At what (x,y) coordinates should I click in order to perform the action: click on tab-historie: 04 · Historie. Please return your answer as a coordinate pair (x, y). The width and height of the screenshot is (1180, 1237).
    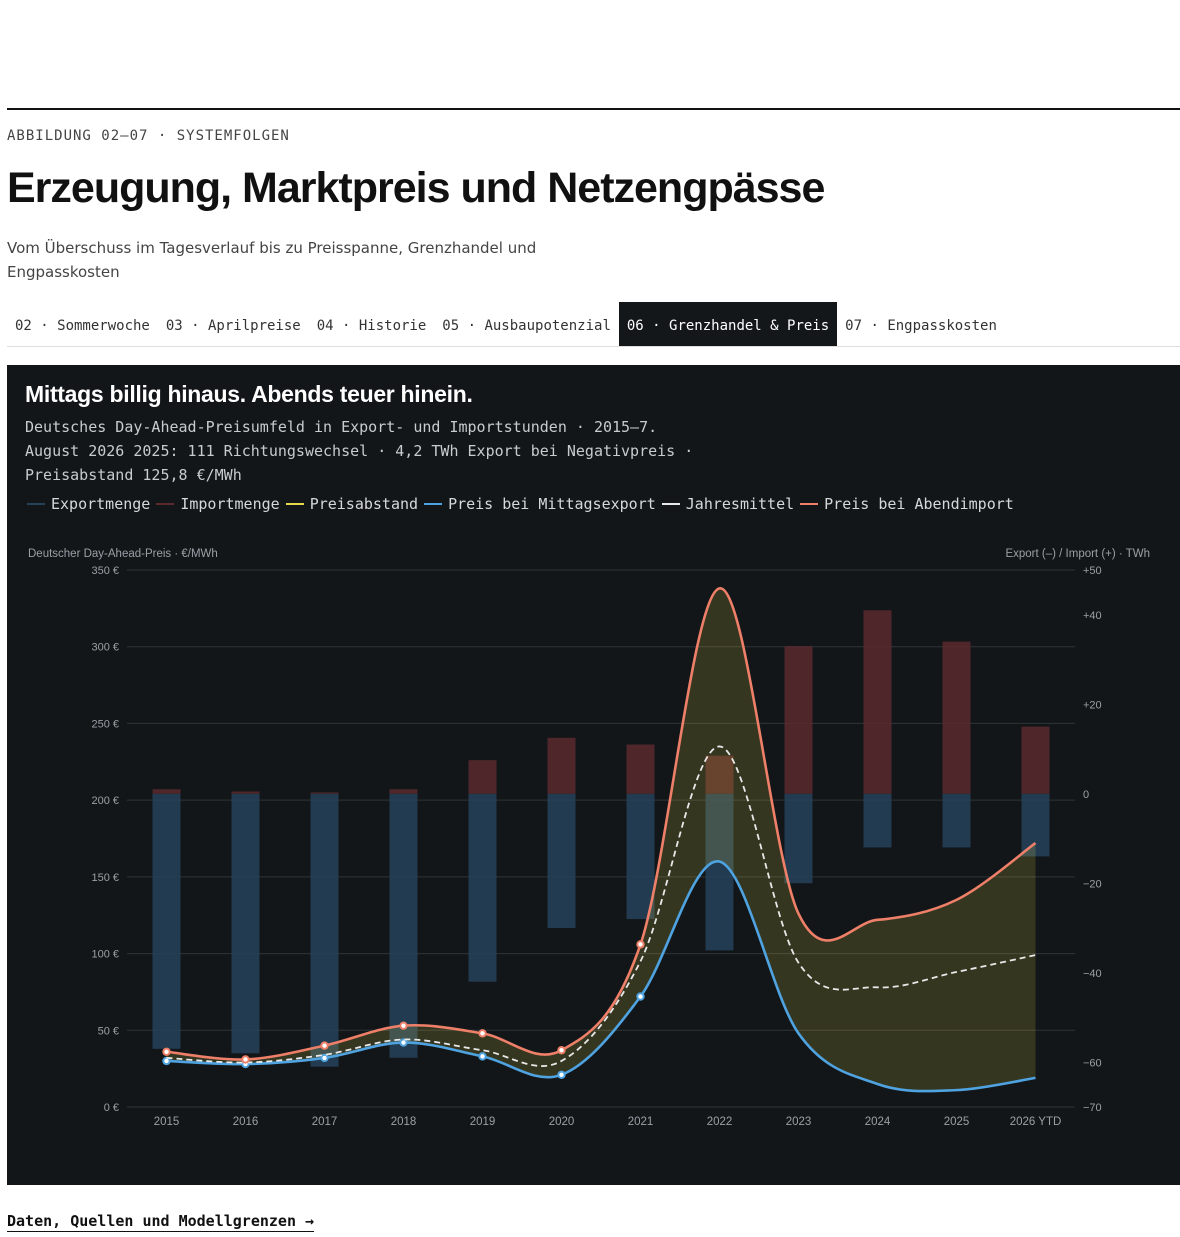
    Looking at the image, I should click on (371, 326).